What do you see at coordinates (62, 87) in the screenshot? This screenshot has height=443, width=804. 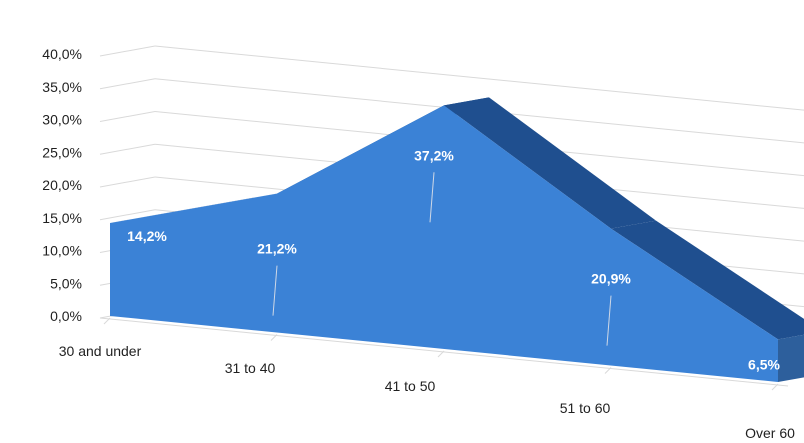 I see `y-tick-label: 35,0%` at bounding box center [62, 87].